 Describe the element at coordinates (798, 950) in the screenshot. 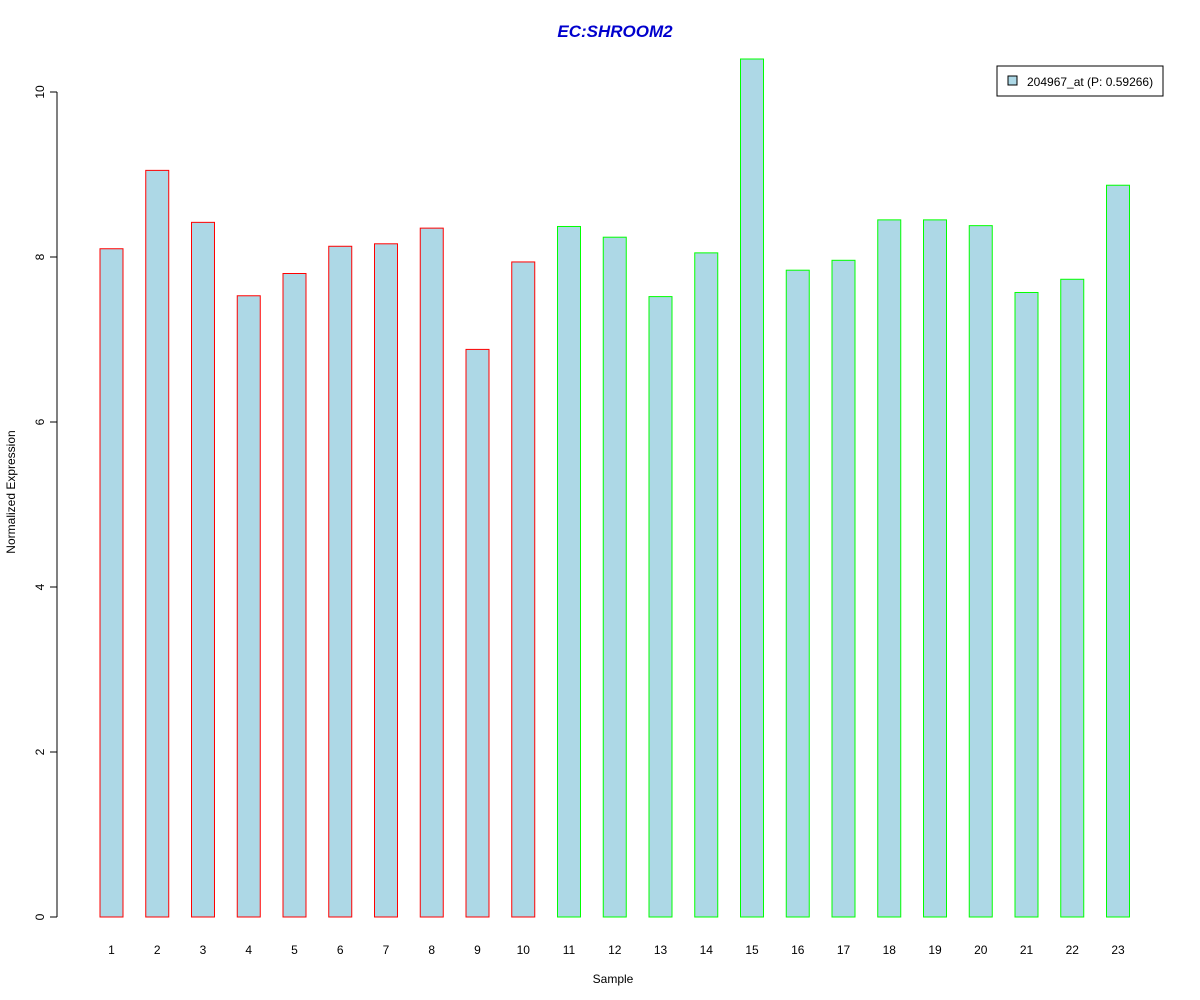

I see `x-tick-label: 16` at that location.